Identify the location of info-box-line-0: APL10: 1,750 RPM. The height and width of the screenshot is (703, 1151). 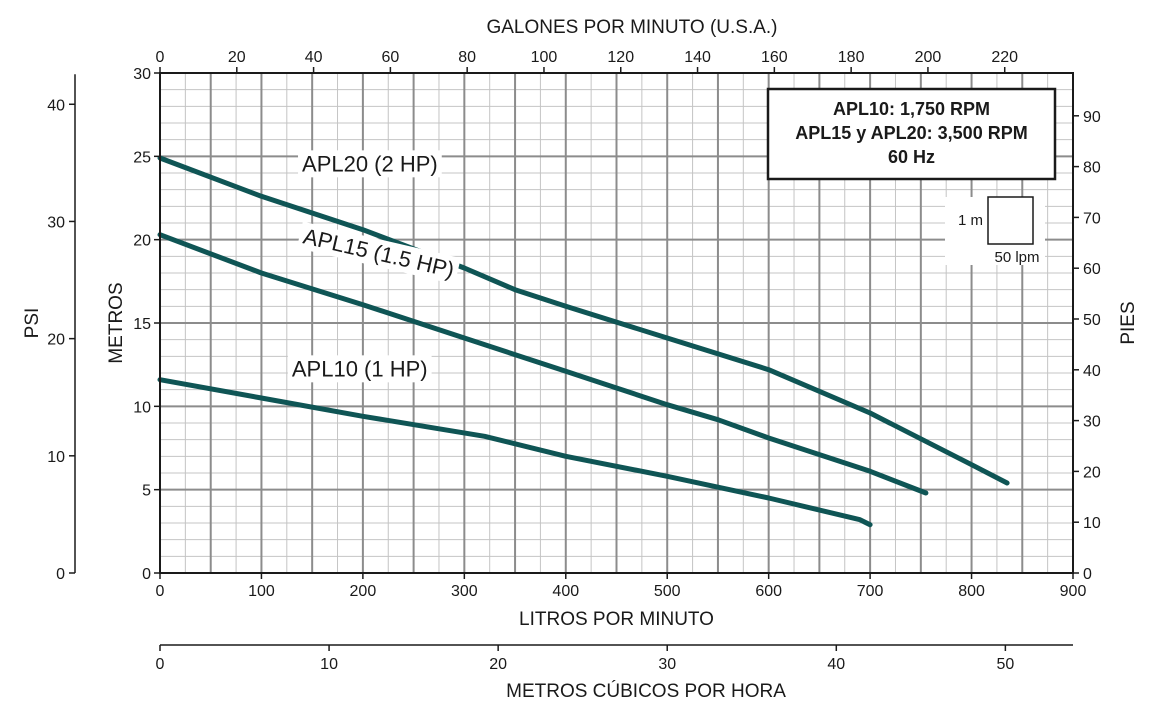
(911, 109).